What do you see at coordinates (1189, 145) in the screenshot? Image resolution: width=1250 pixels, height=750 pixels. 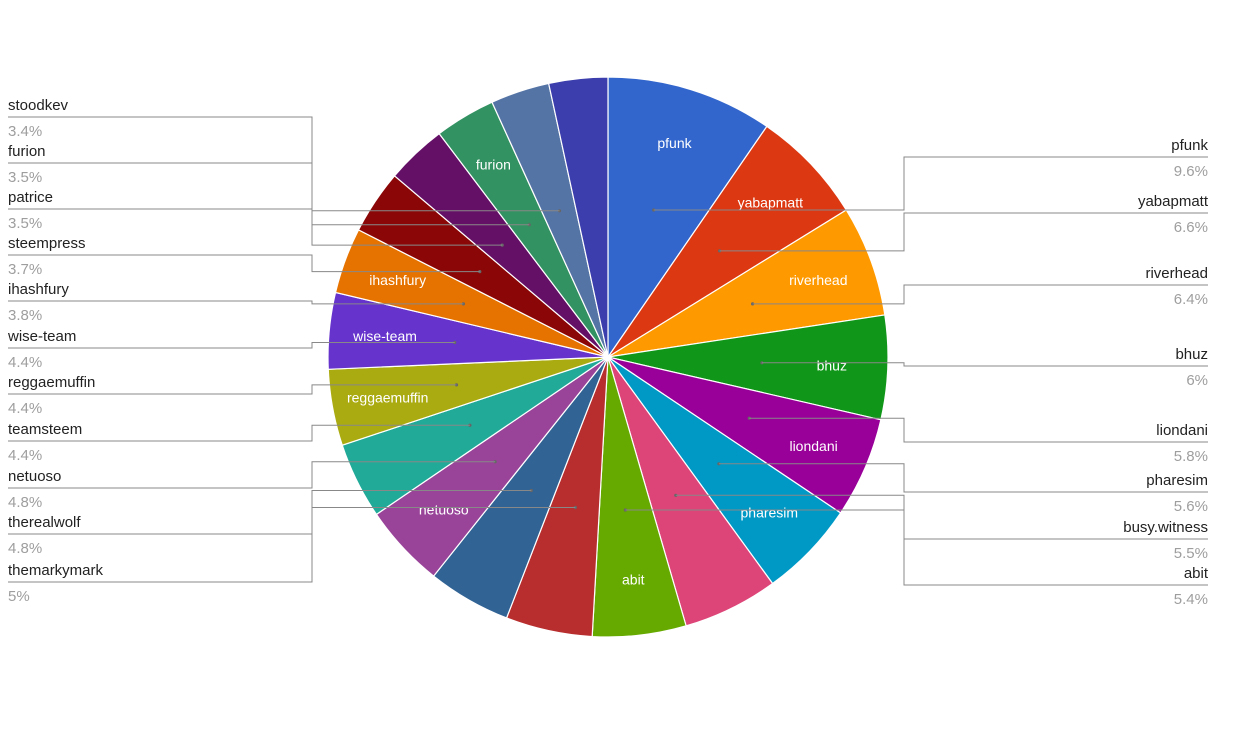 I see `side-label-pfunk: pfunk` at bounding box center [1189, 145].